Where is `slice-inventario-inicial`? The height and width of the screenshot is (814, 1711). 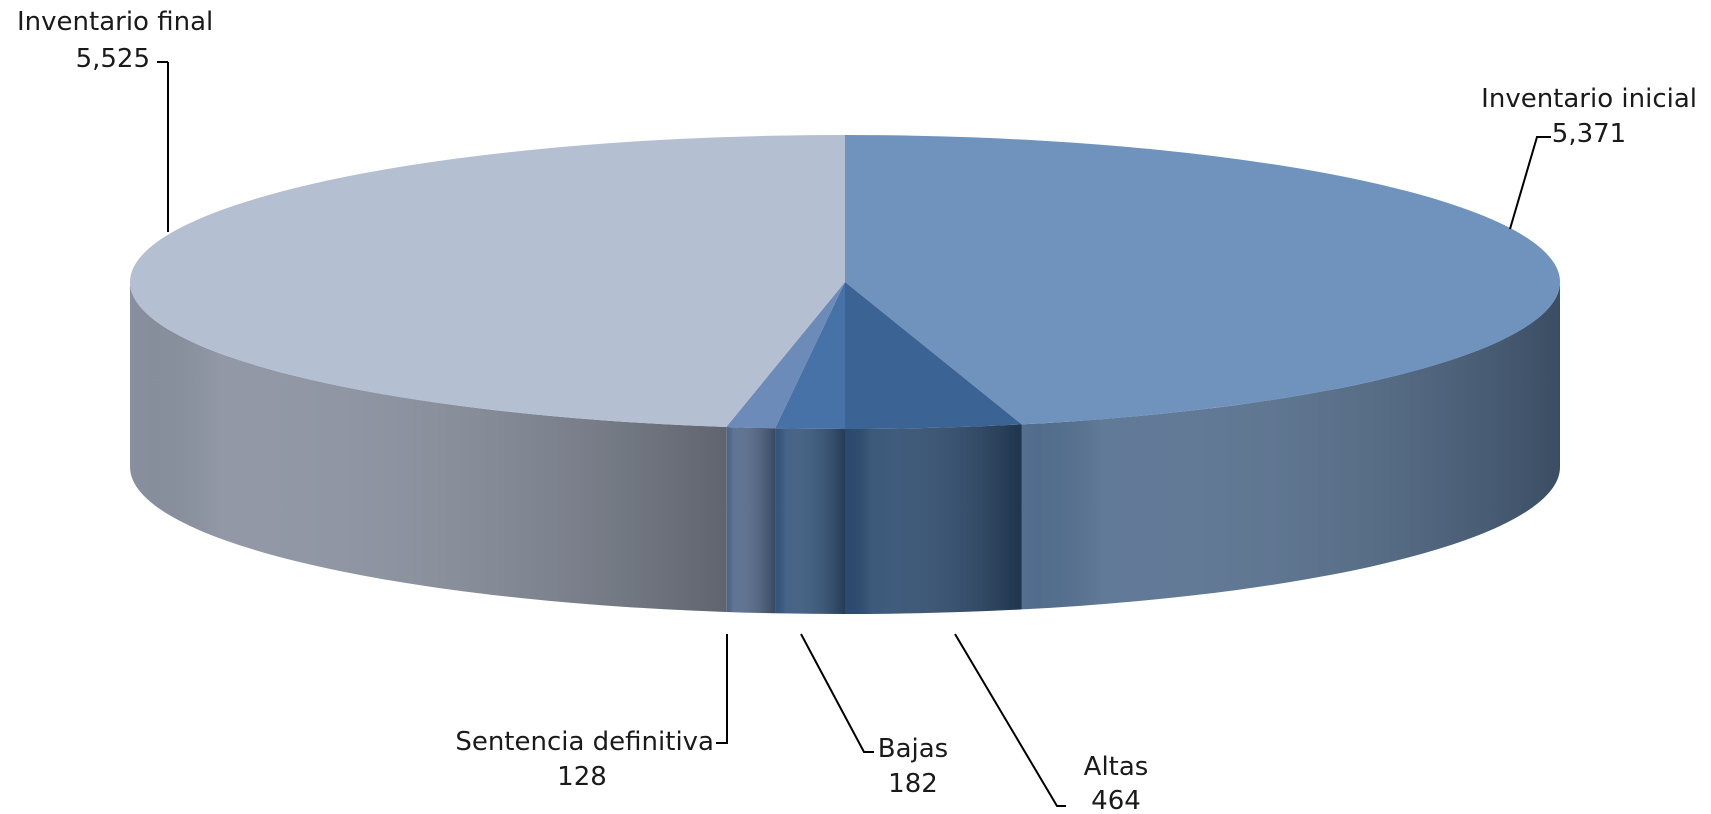 slice-inventario-inicial is located at coordinates (1203, 280).